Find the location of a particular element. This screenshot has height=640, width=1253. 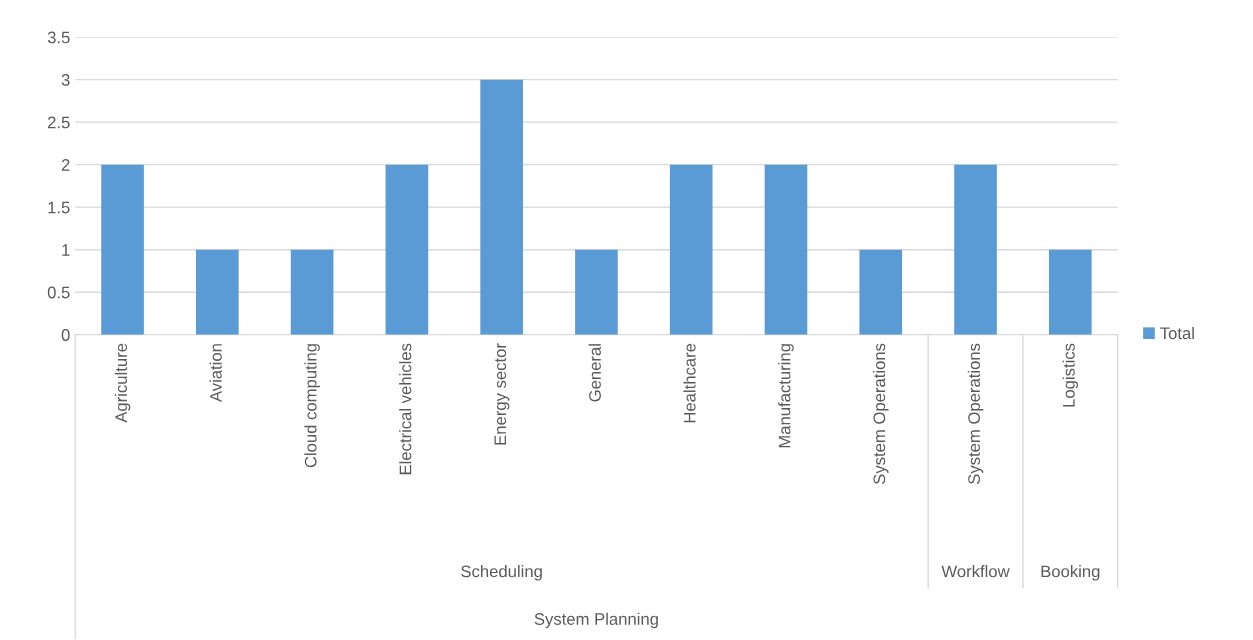

x-tick-label: Healthcare is located at coordinates (689, 383).